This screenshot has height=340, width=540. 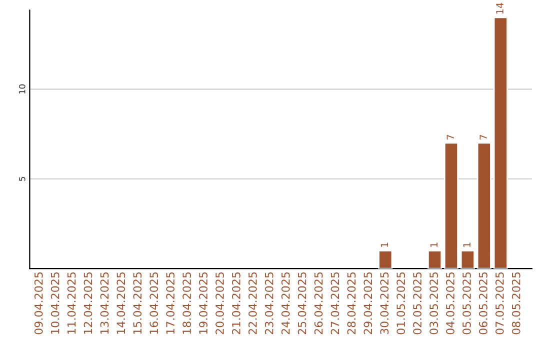 What do you see at coordinates (499, 303) in the screenshot?
I see `x-tick-label: 07.05.2025` at bounding box center [499, 303].